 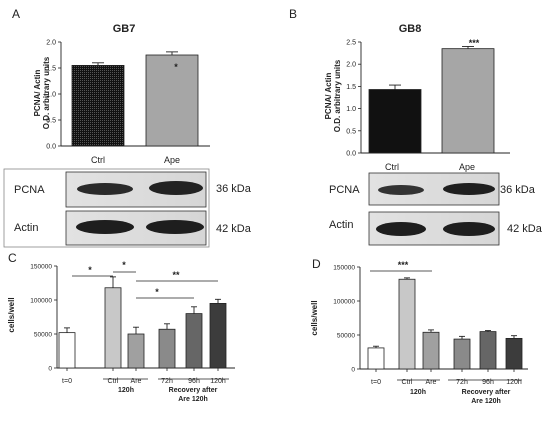 What do you see at coordinates (344, 268) in the screenshot?
I see `panel-d-y-tick-label: 150000` at bounding box center [344, 268].